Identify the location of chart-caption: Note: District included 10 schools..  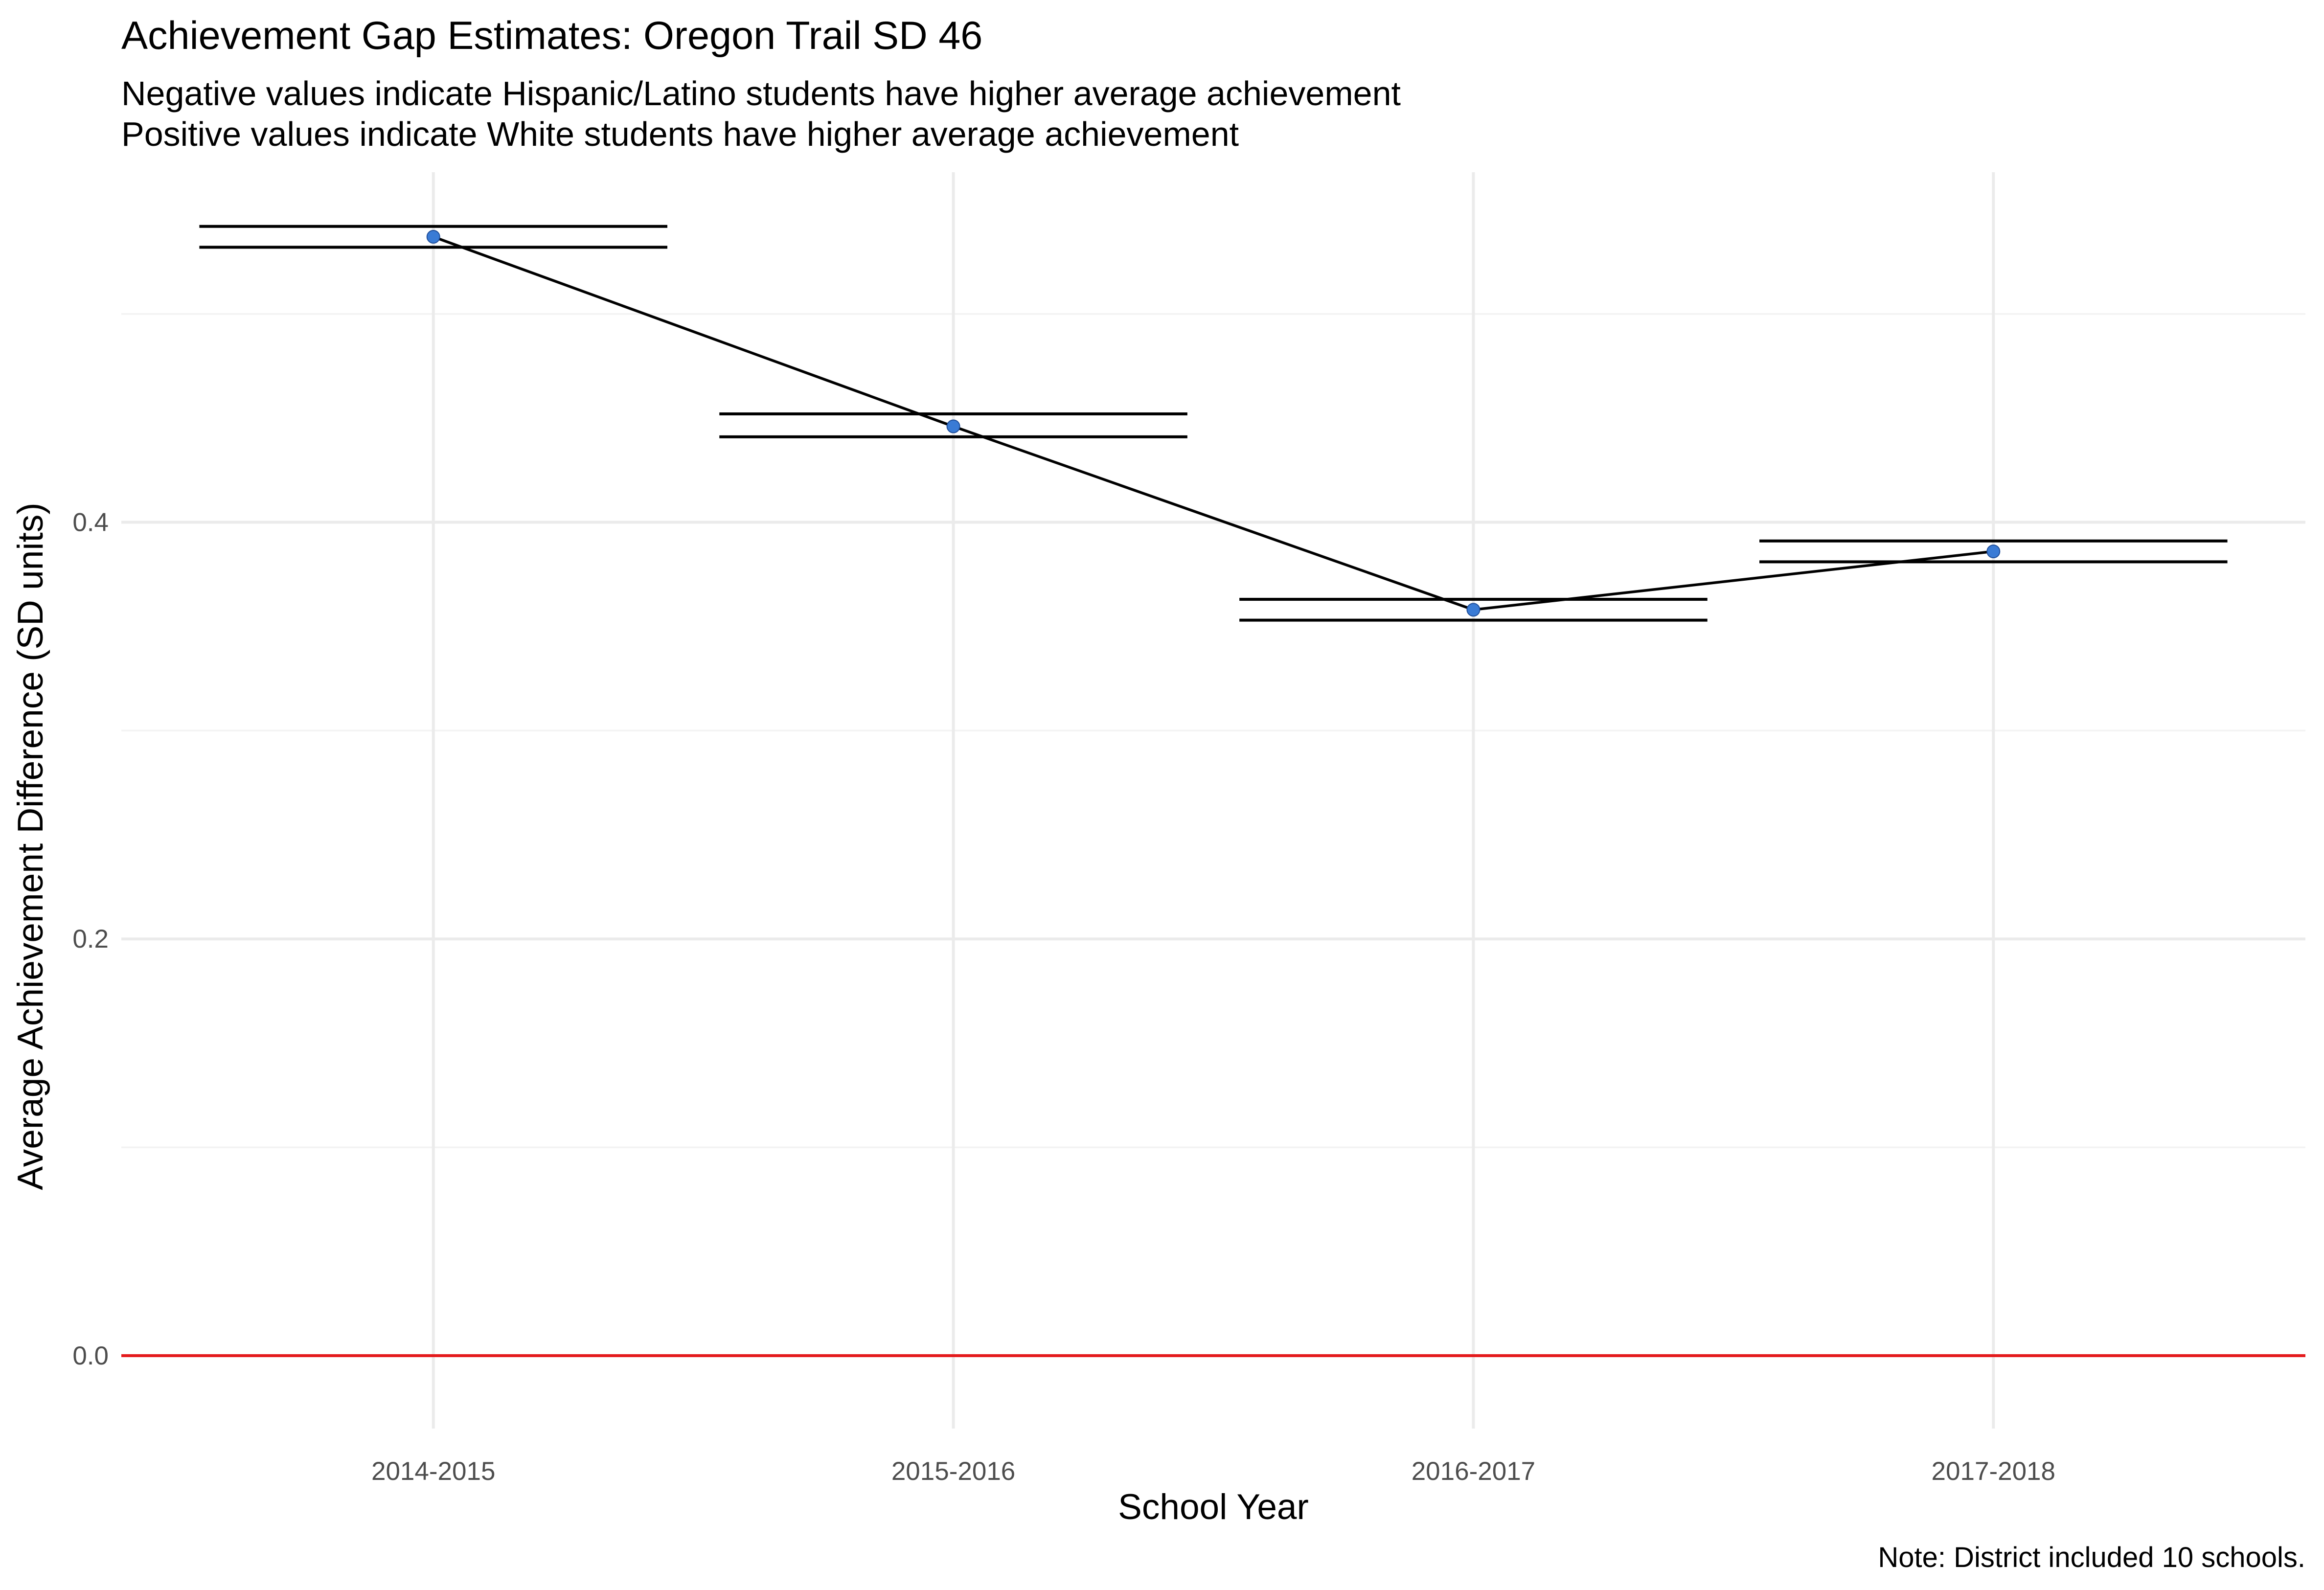
(2091, 1558).